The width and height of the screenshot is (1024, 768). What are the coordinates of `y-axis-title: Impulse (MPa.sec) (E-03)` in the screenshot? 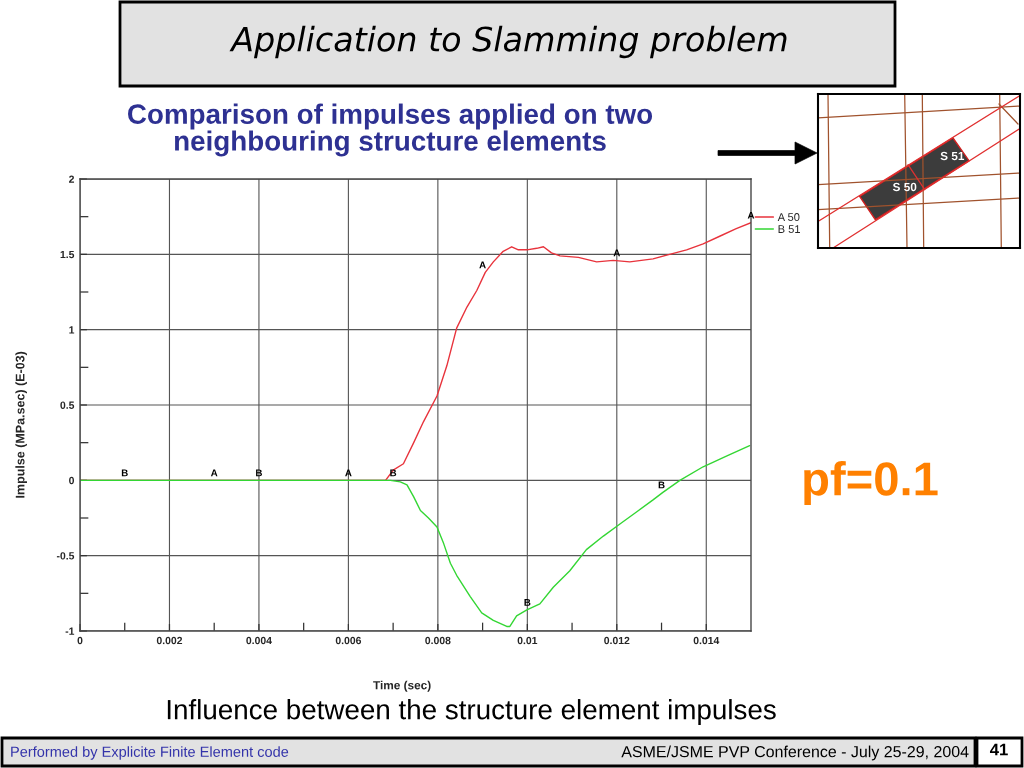 It's located at (21, 424).